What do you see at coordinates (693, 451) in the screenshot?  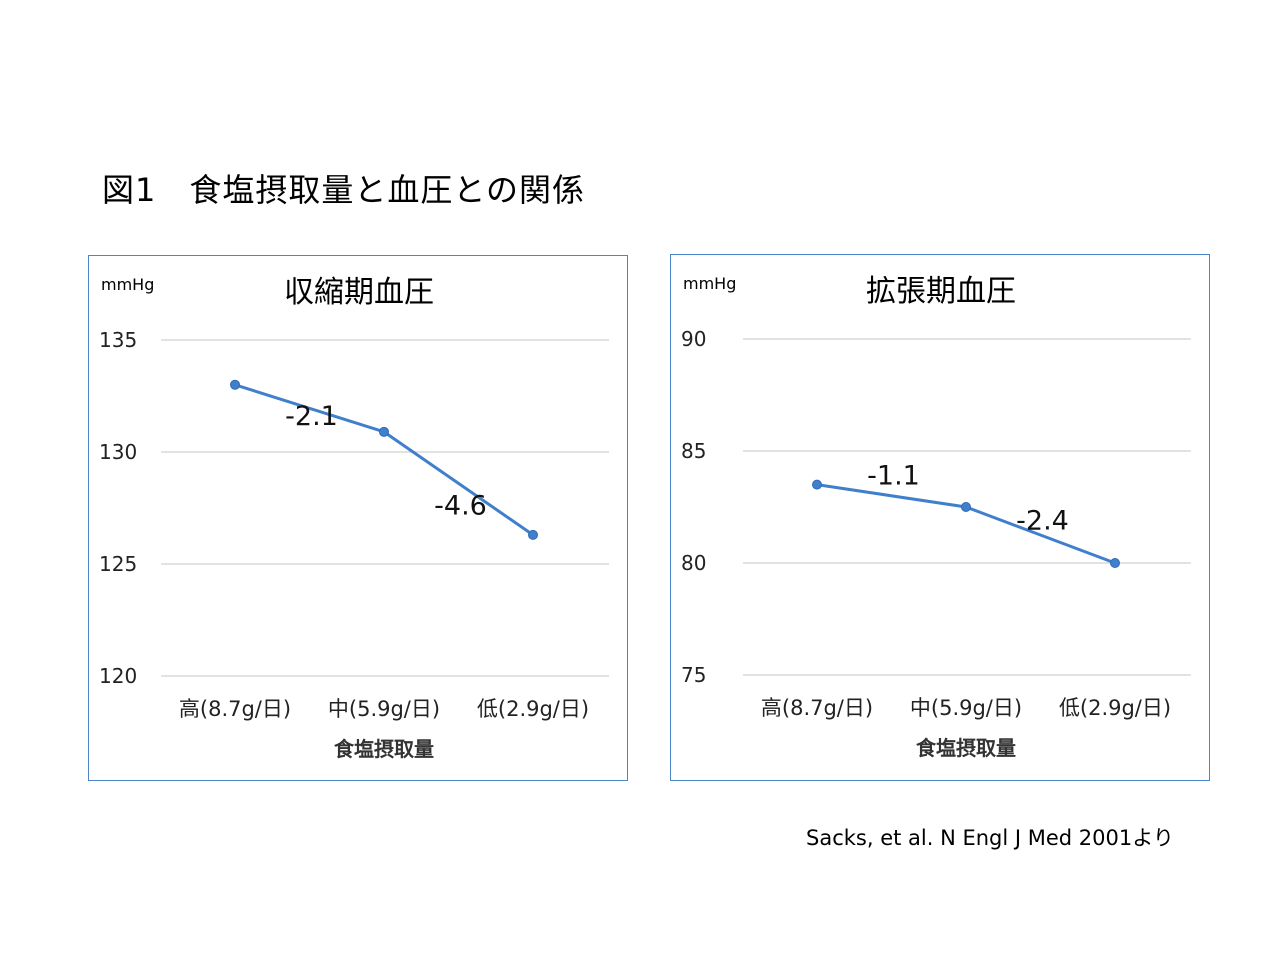 I see `diastolic-y-tick-label: 85` at bounding box center [693, 451].